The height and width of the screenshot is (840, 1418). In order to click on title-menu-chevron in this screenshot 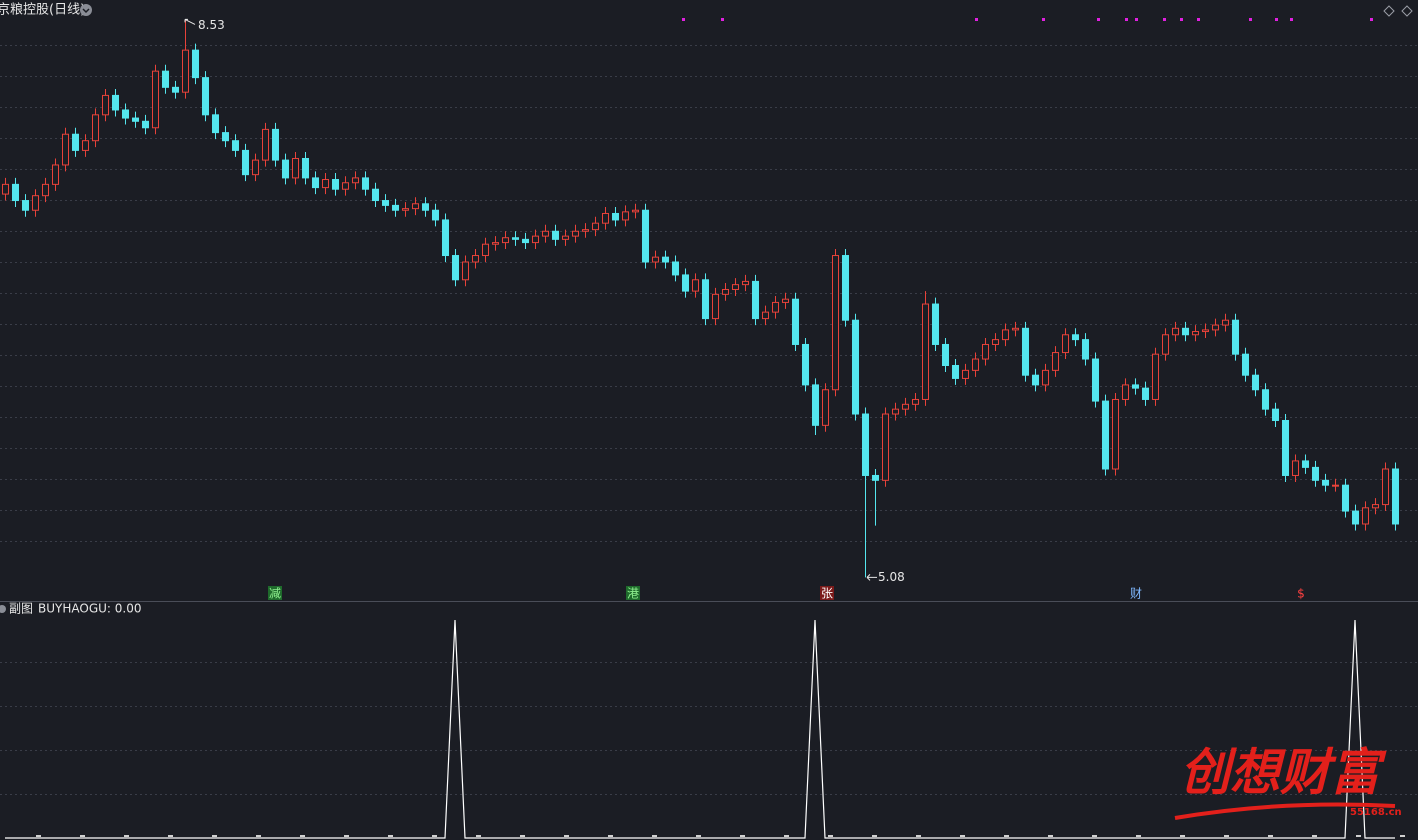, I will do `click(86, 11)`.